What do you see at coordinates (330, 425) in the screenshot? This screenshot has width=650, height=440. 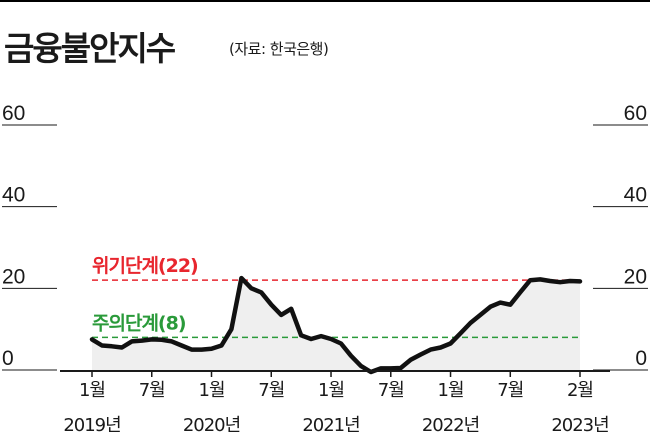 I see `x-year-label: 2021년` at bounding box center [330, 425].